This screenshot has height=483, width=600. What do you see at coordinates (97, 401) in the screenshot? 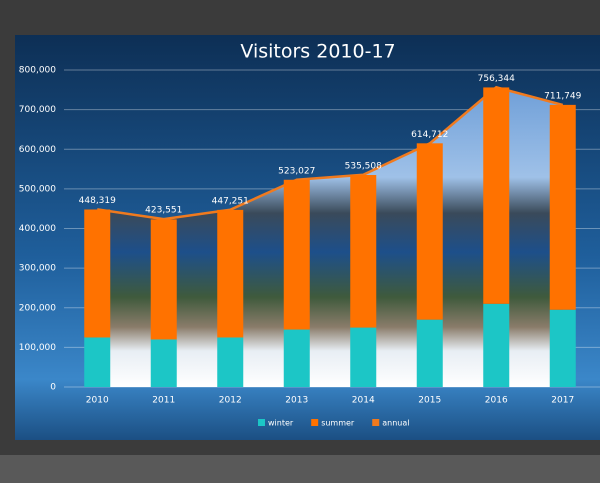
I see `x-tick-label: 2010` at bounding box center [97, 401].